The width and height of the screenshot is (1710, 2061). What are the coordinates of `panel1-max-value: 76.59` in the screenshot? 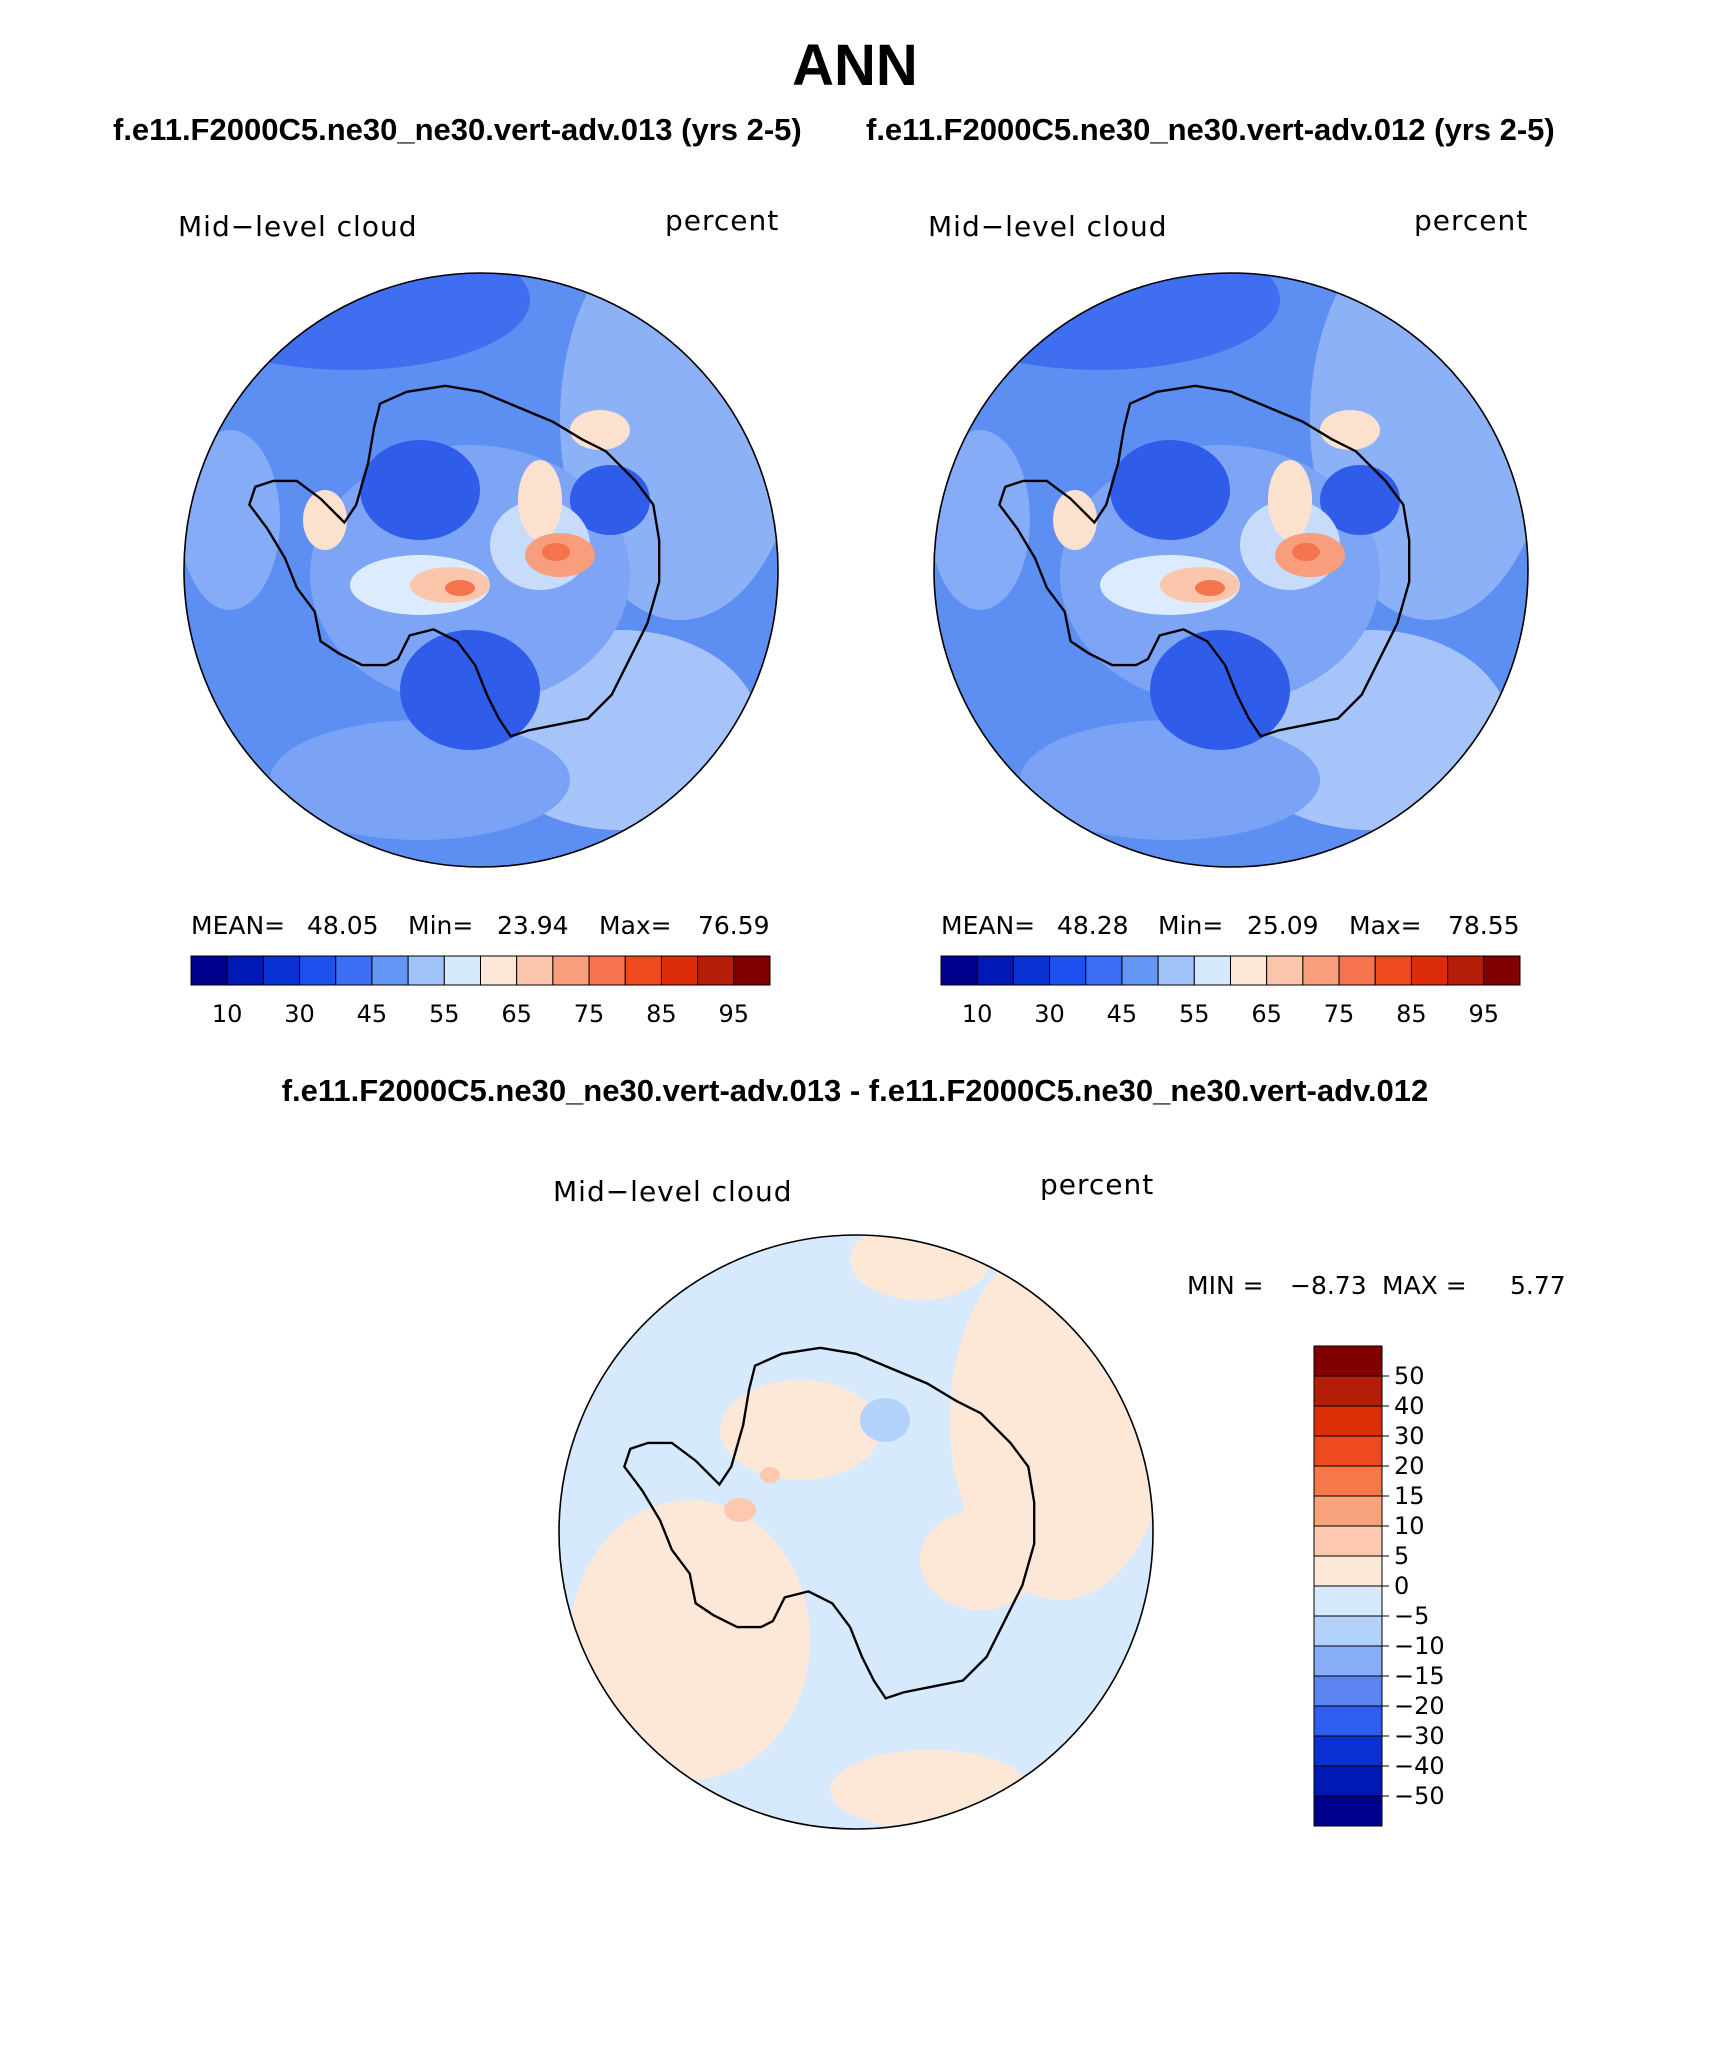 It's located at (734, 925).